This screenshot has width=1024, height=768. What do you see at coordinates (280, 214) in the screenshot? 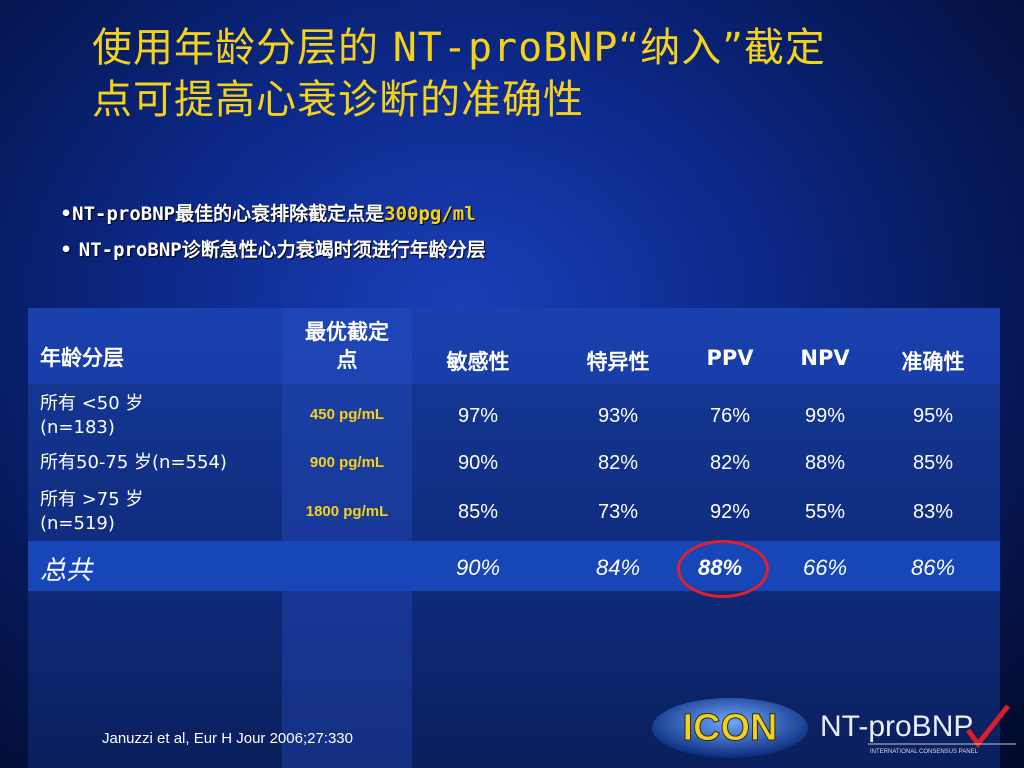
I see `bullet-text: 最佳的心衰排除截定点是` at bounding box center [280, 214].